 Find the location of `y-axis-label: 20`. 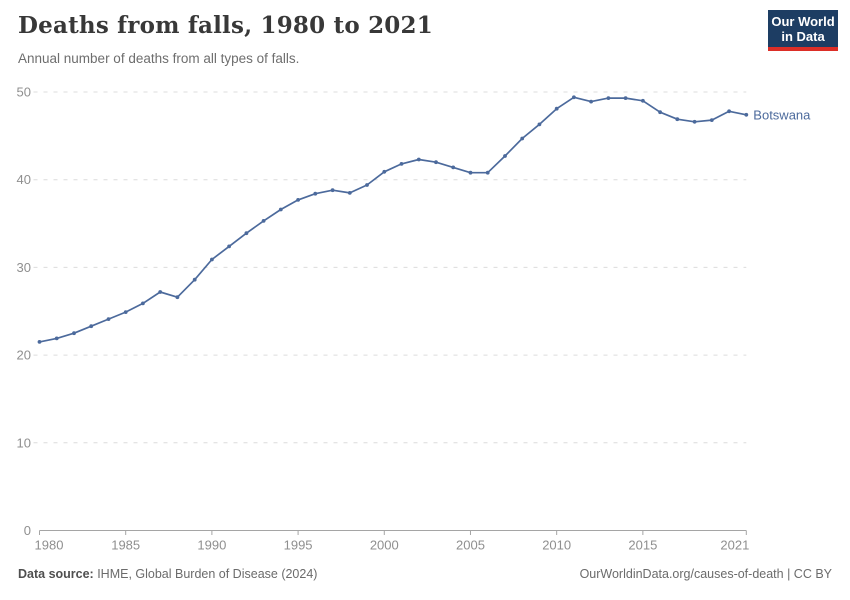

y-axis-label: 20 is located at coordinates (24, 355).